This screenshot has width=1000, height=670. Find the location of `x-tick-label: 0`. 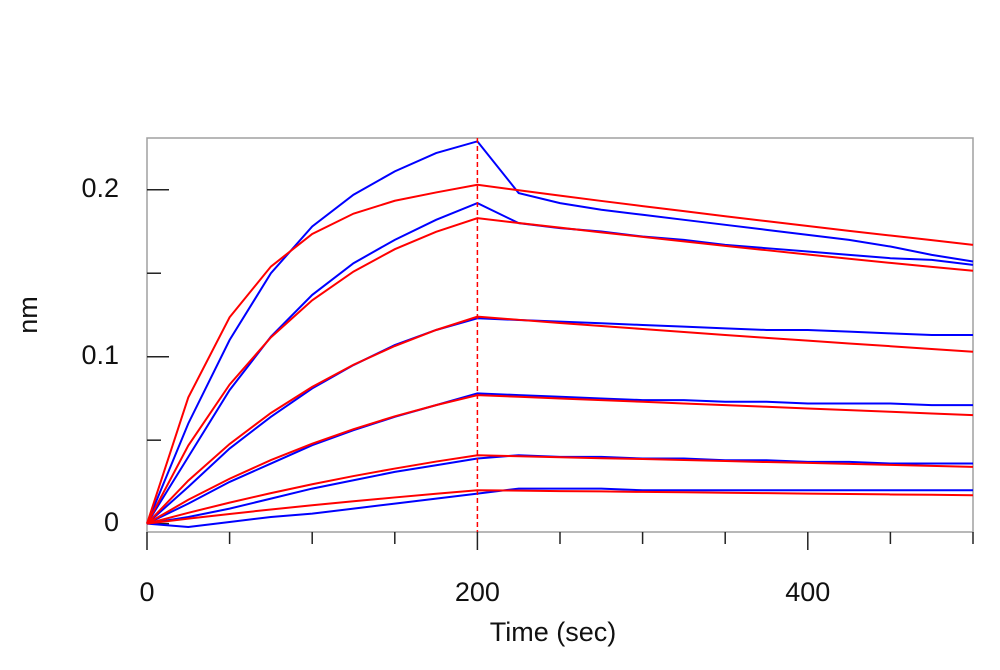

x-tick-label: 0 is located at coordinates (146, 592).